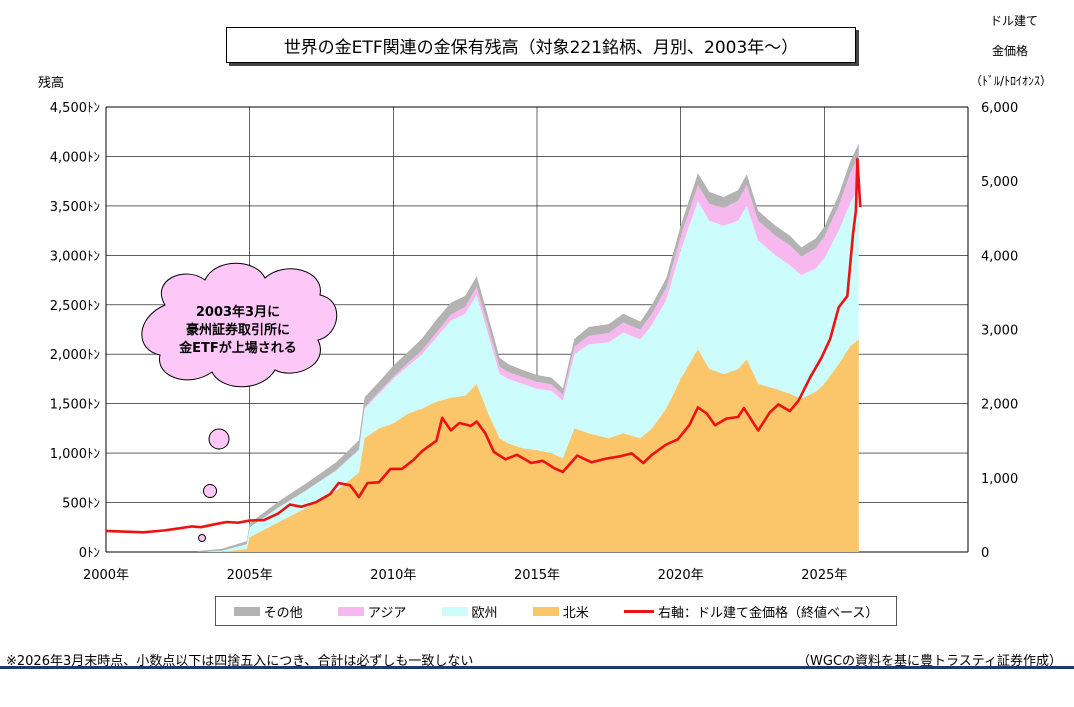  What do you see at coordinates (51, 83) in the screenshot?
I see `left-axis-title: 残高` at bounding box center [51, 83].